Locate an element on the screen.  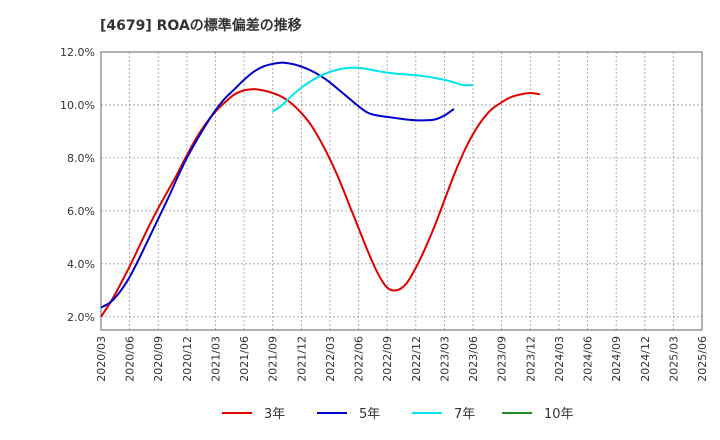
x-tick-label: 2024/09 is located at coordinates (616, 359).